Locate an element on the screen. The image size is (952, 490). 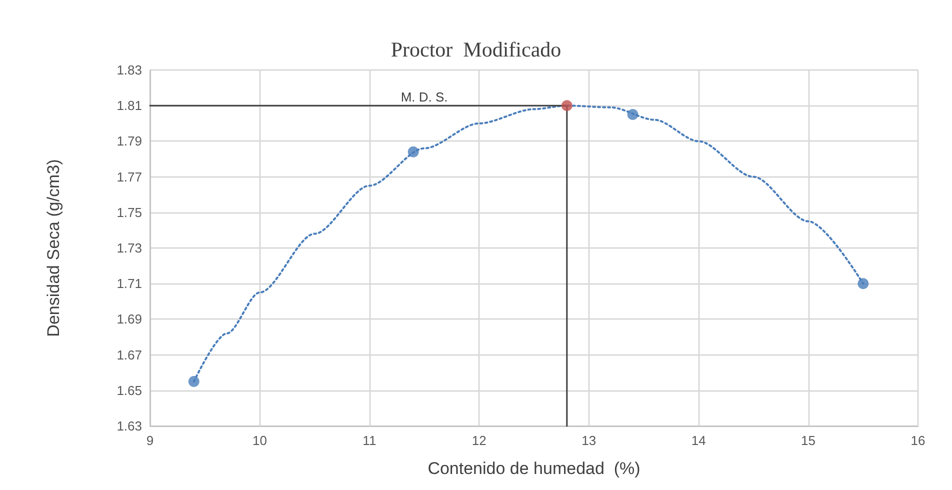
x-tick-label: 14 is located at coordinates (698, 440).